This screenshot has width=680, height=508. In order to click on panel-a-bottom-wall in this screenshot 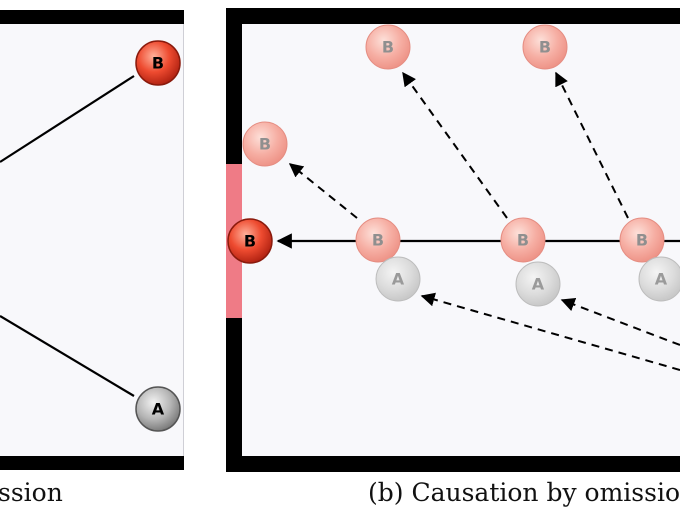, I will do `click(92, 463)`.